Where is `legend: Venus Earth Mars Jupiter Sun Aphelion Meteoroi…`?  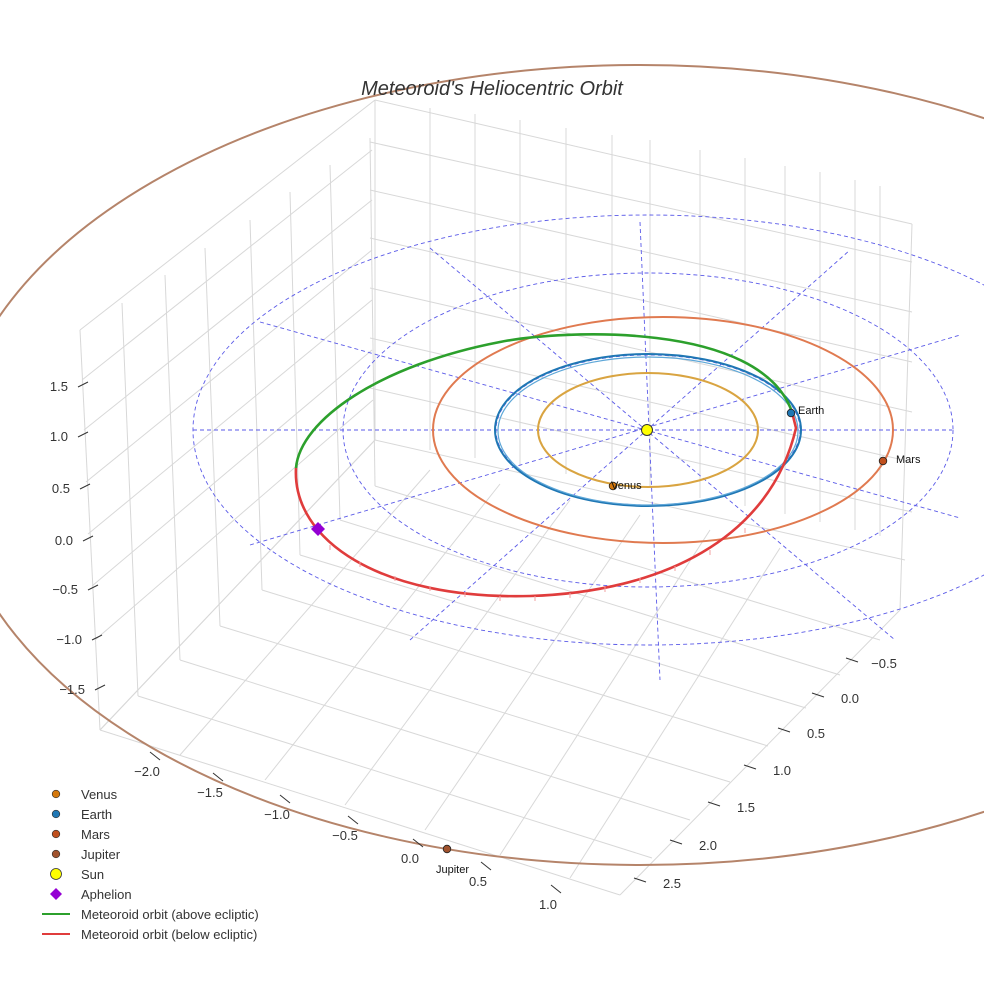 legend: Venus Earth Mars Jupiter Sun Aphelion Meteoroi… is located at coordinates (150, 864).